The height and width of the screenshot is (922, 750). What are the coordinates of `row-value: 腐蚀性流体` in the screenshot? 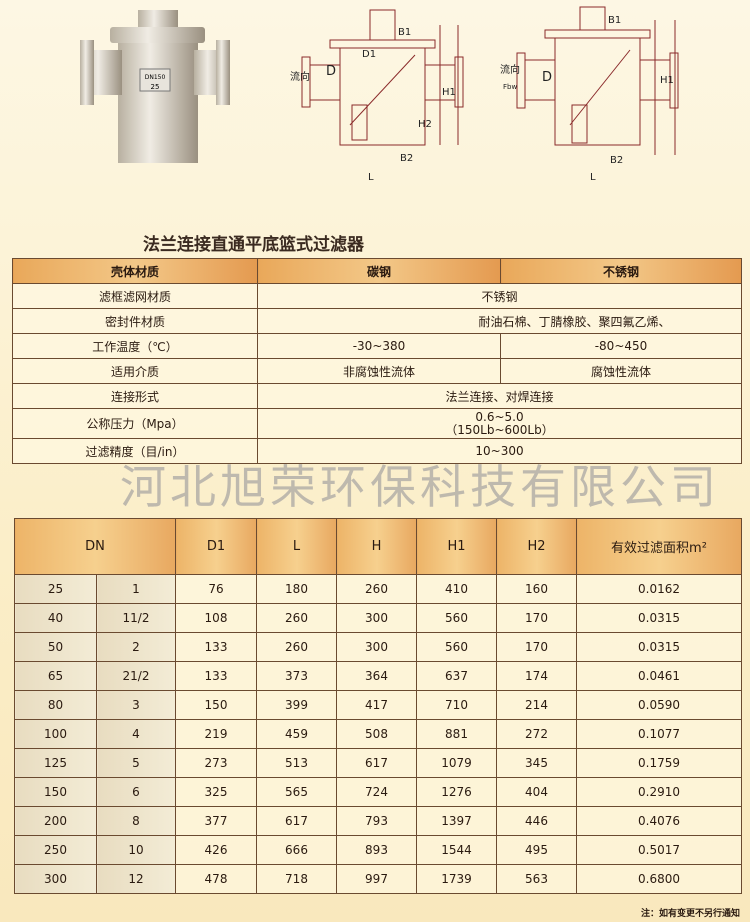 It's located at (621, 371).